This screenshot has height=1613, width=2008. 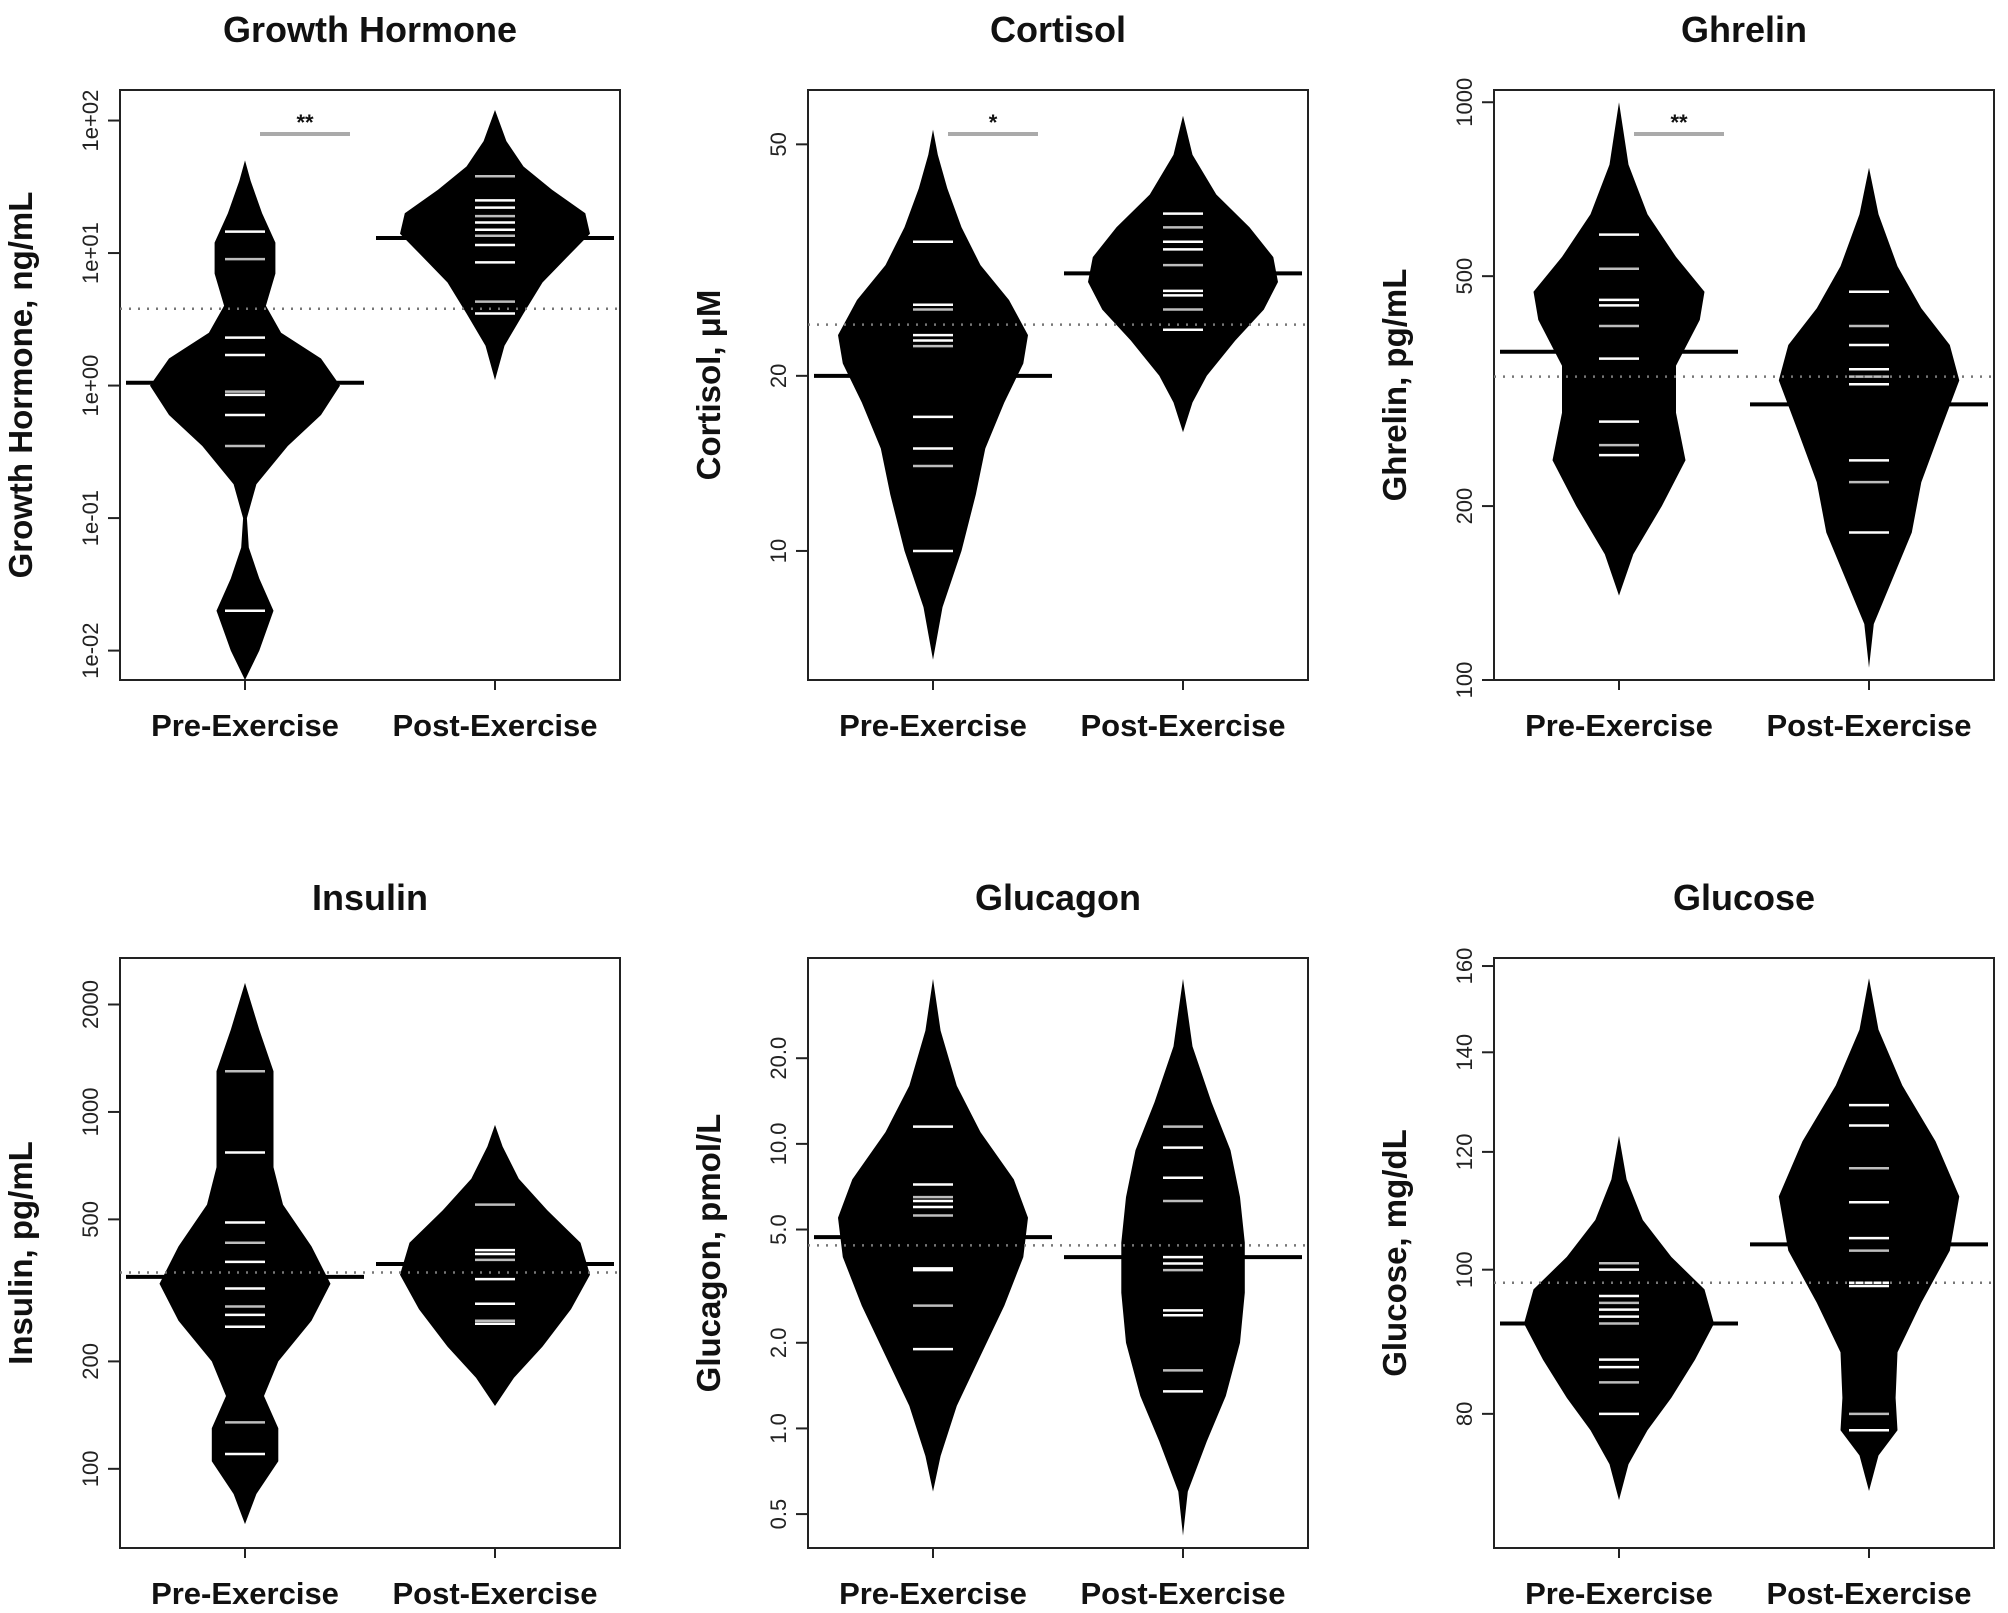 What do you see at coordinates (1744, 29) in the screenshot?
I see `panel-title: Ghrelin` at bounding box center [1744, 29].